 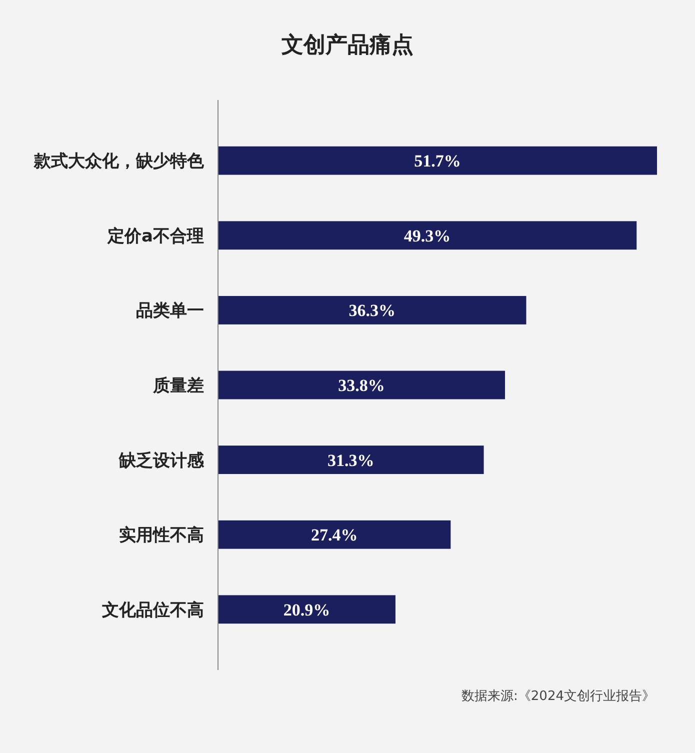 What do you see at coordinates (119, 162) in the screenshot?
I see `y-tick-label: 款式大众化，缺少特色` at bounding box center [119, 162].